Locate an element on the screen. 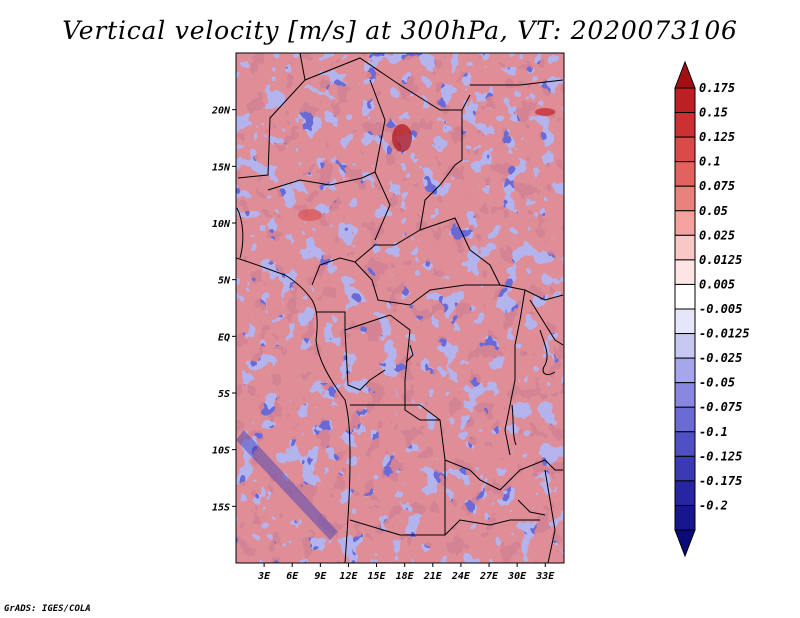 This screenshot has width=800, height=618. lat-tick-label: 20N is located at coordinates (221, 111).